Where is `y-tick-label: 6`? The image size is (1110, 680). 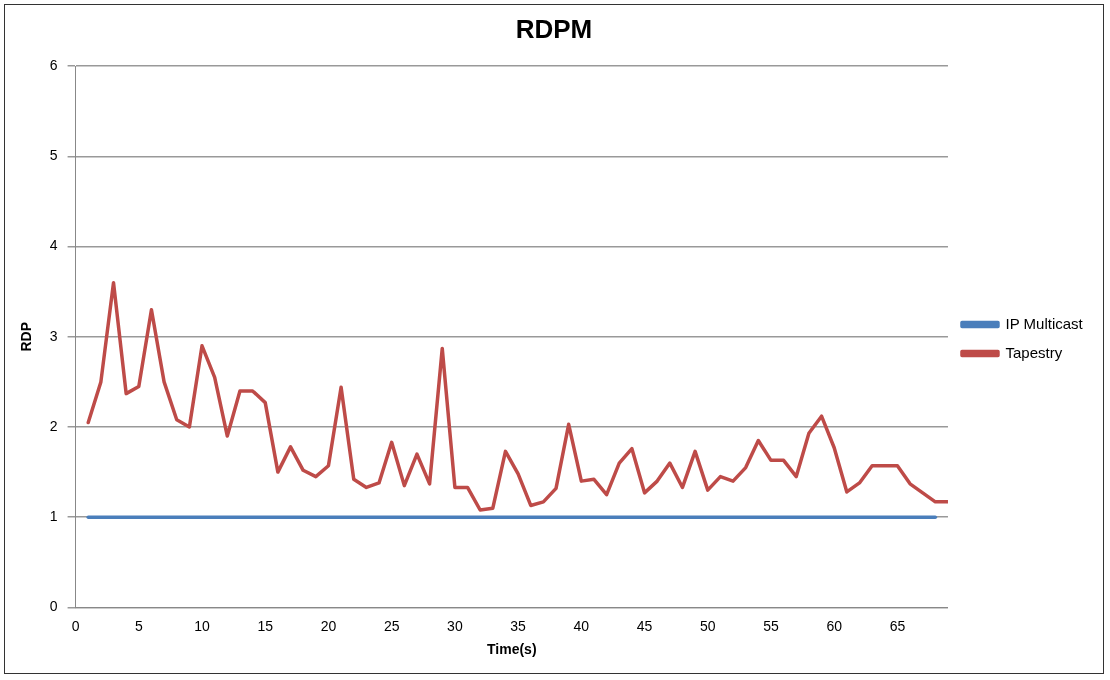 y-tick-label: 6 is located at coordinates (53, 65).